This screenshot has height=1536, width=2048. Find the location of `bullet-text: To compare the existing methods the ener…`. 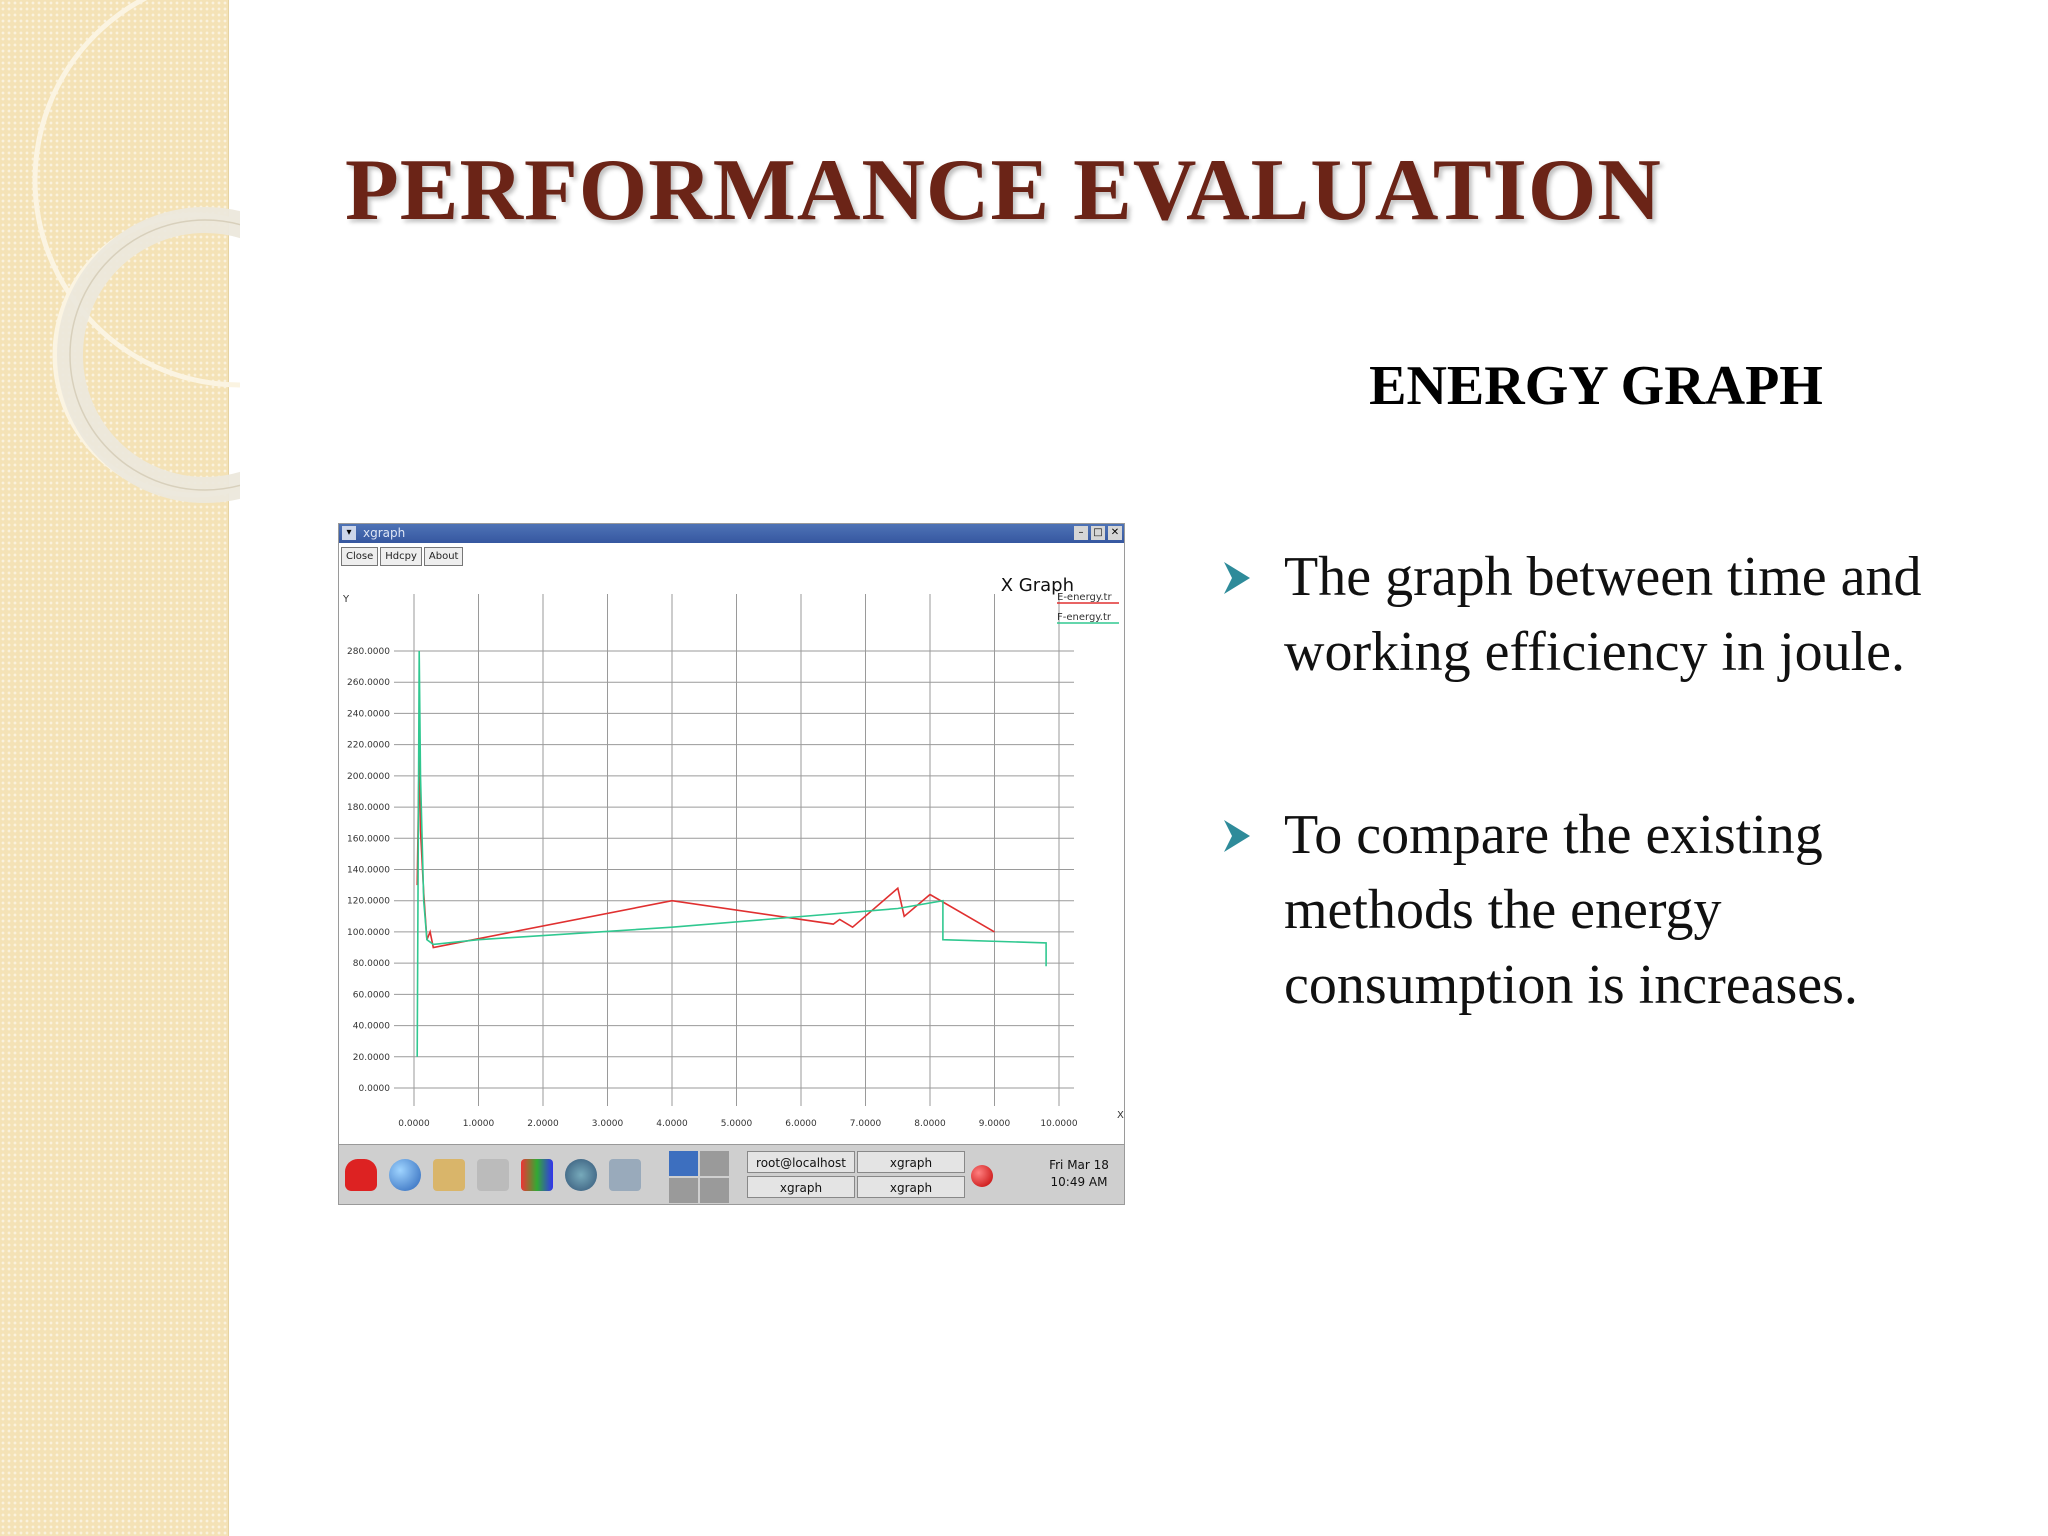

bullet-text: To compare the existing methods the ener… is located at coordinates (1571, 910).